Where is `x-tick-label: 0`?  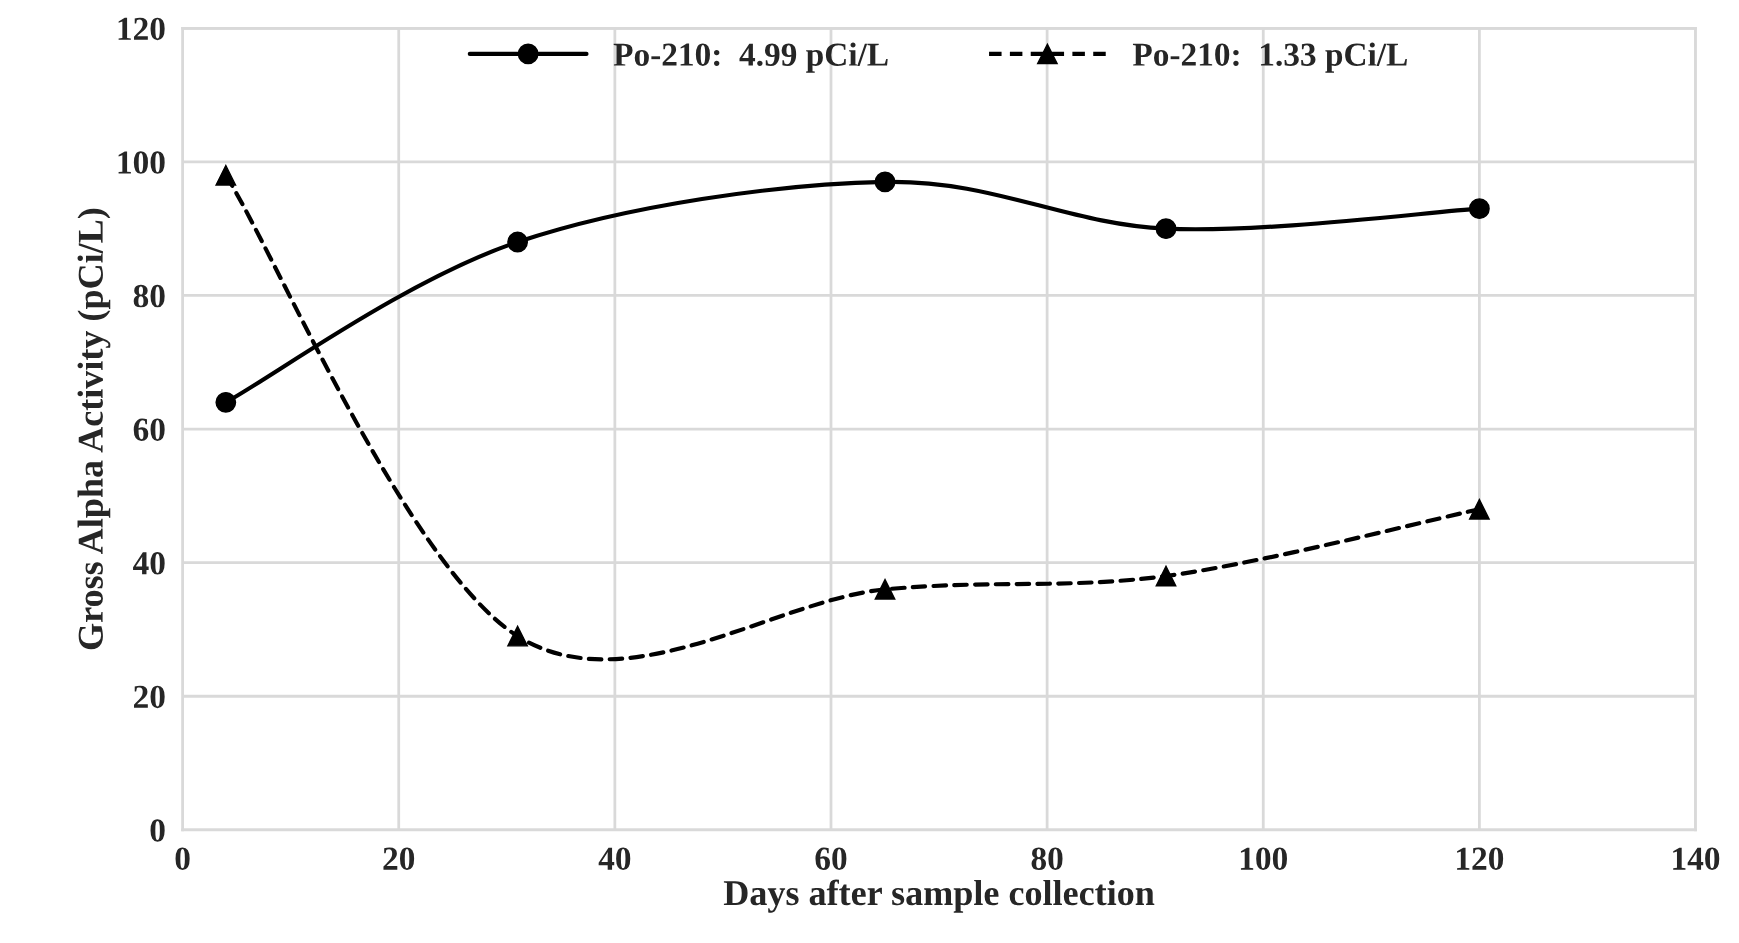 x-tick-label: 0 is located at coordinates (182, 858).